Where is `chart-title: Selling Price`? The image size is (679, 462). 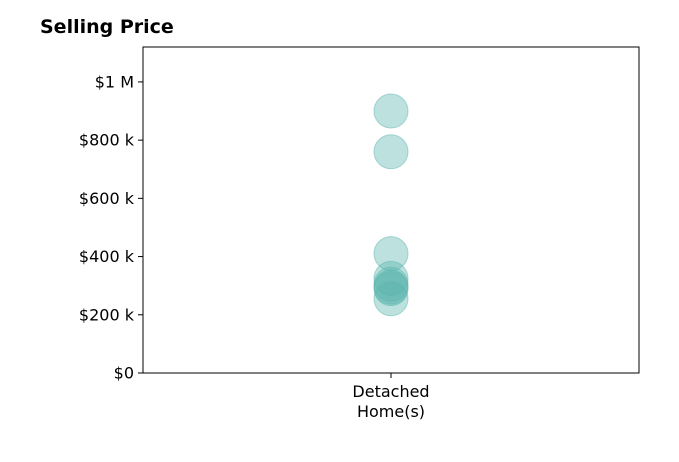
chart-title: Selling Price is located at coordinates (107, 27).